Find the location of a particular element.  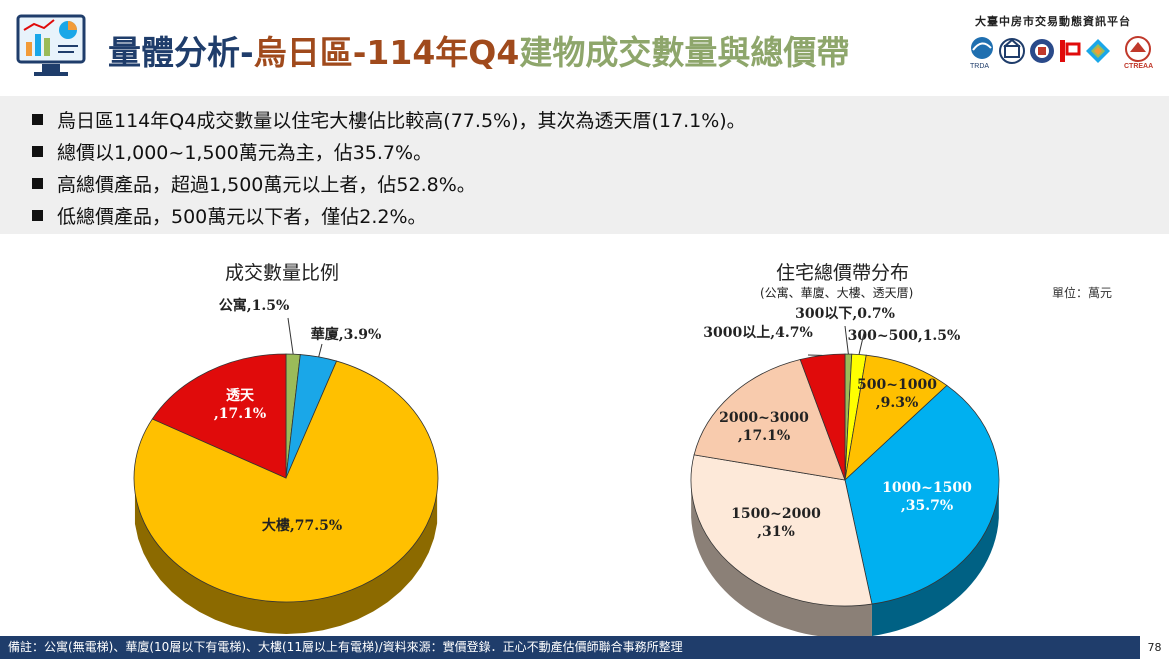

pie-slice-2000~3000 is located at coordinates (769, 419).